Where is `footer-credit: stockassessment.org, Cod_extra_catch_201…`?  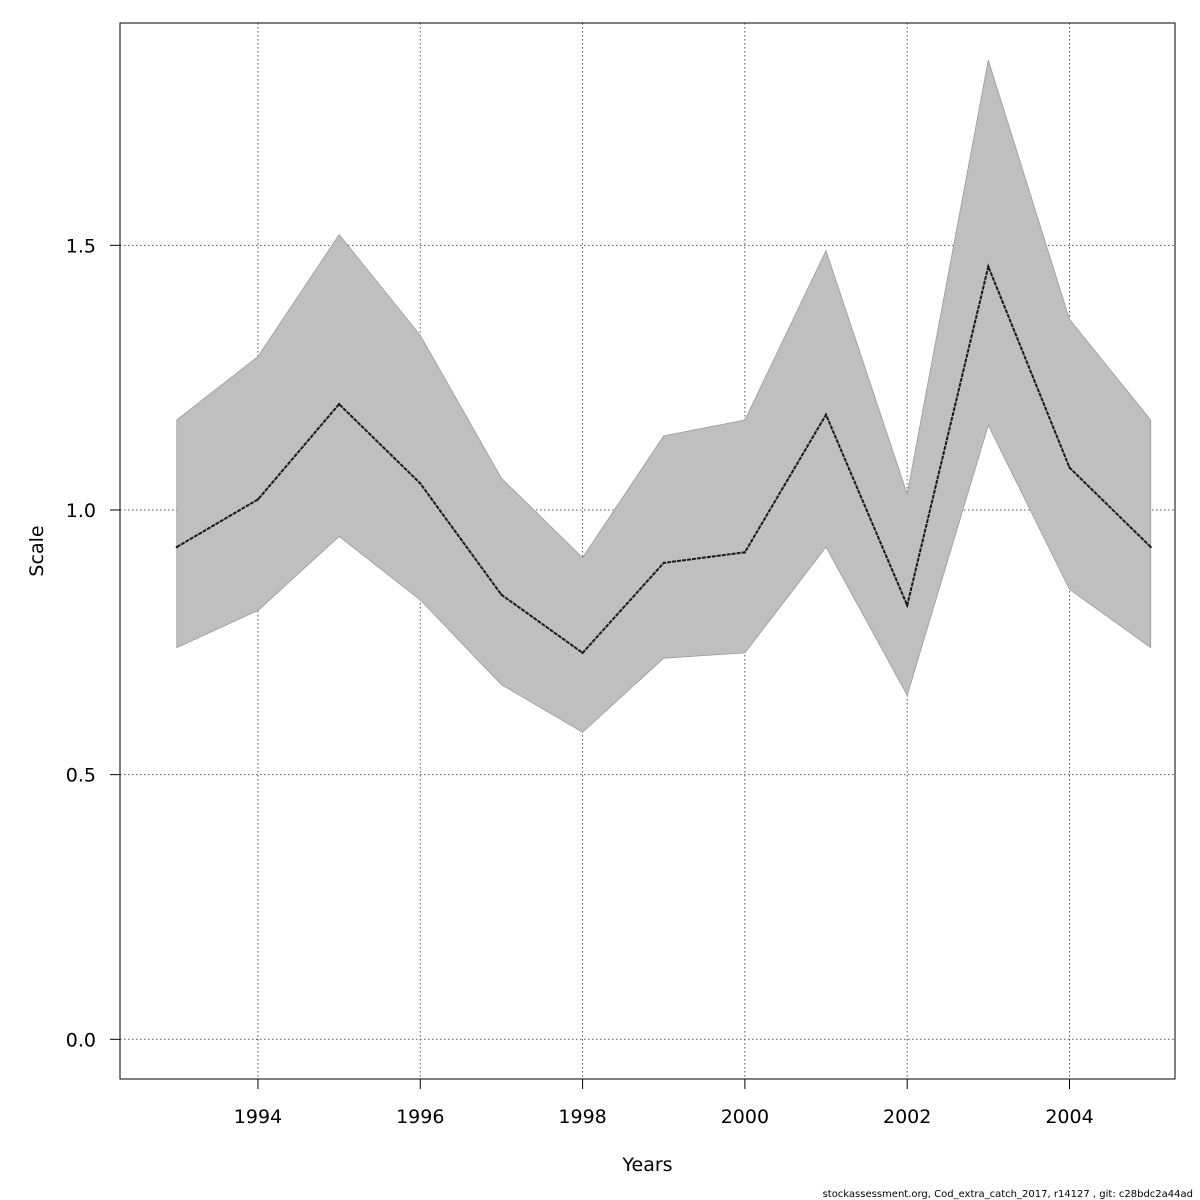
footer-credit: stockassessment.org, Cod_extra_catch_201… is located at coordinates (1008, 1194).